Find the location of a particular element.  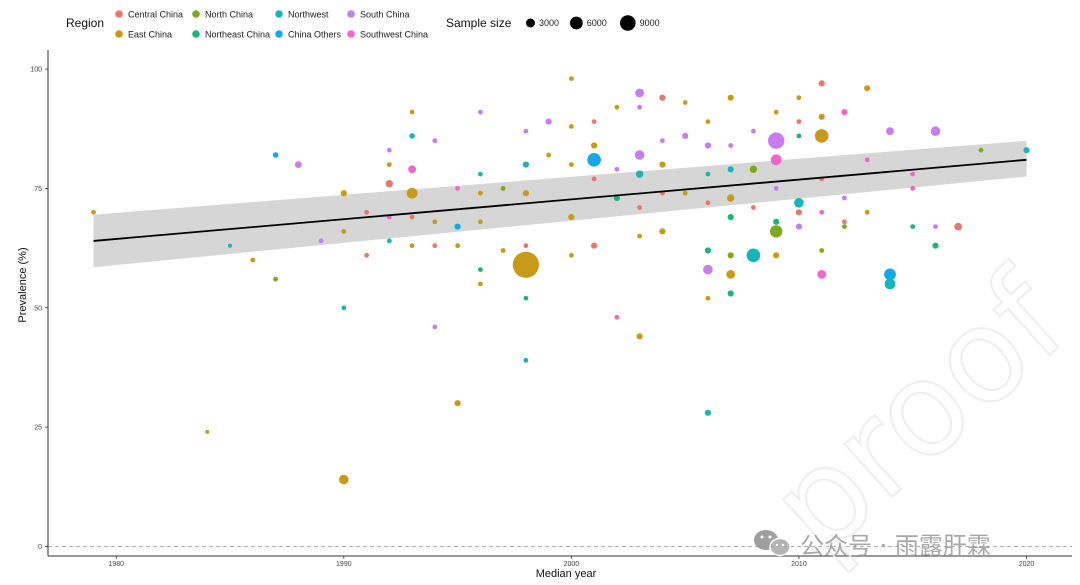

legend-label: Northwest is located at coordinates (308, 15).